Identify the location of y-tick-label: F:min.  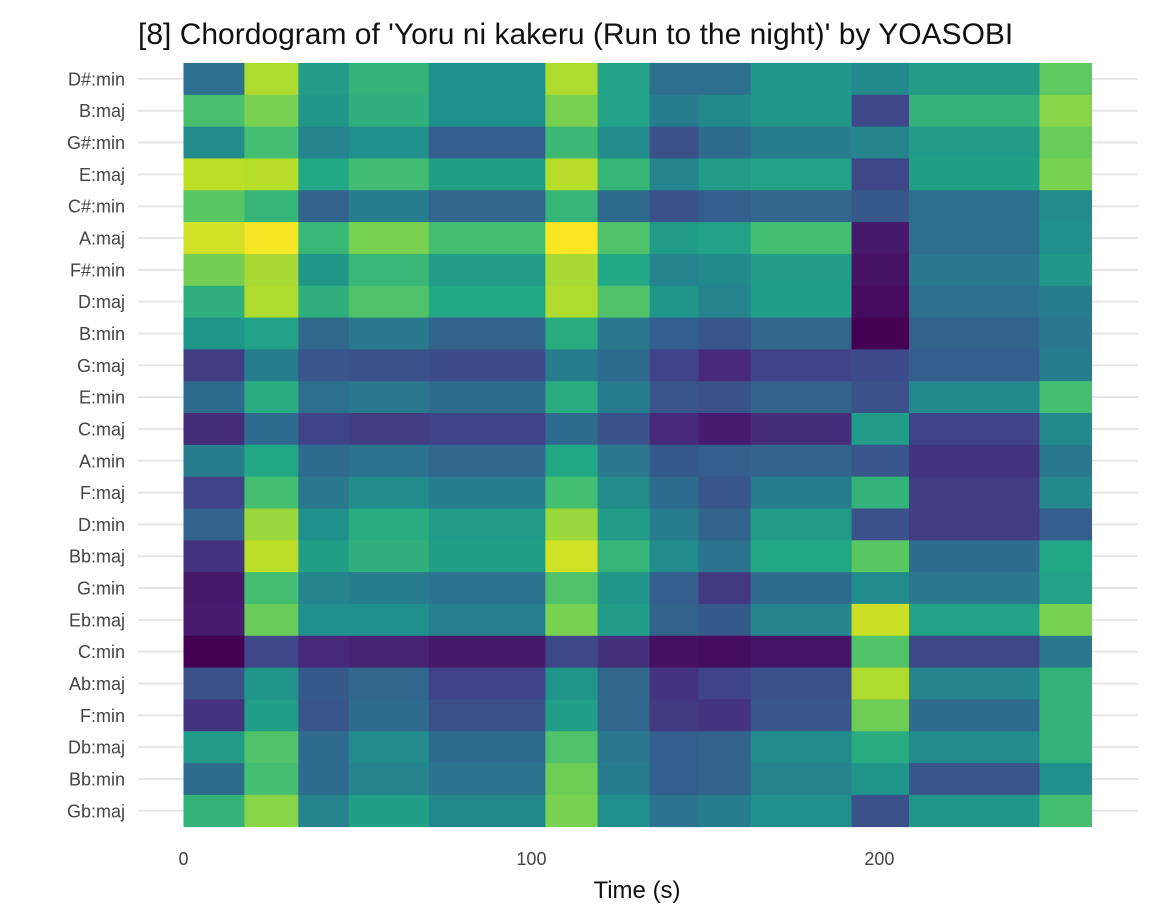
(102, 716).